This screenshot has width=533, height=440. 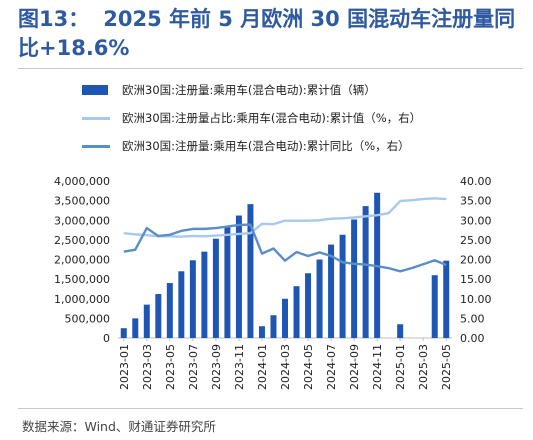 What do you see at coordinates (82, 181) in the screenshot?
I see `left-axis-tick-label: 4,000,000` at bounding box center [82, 181].